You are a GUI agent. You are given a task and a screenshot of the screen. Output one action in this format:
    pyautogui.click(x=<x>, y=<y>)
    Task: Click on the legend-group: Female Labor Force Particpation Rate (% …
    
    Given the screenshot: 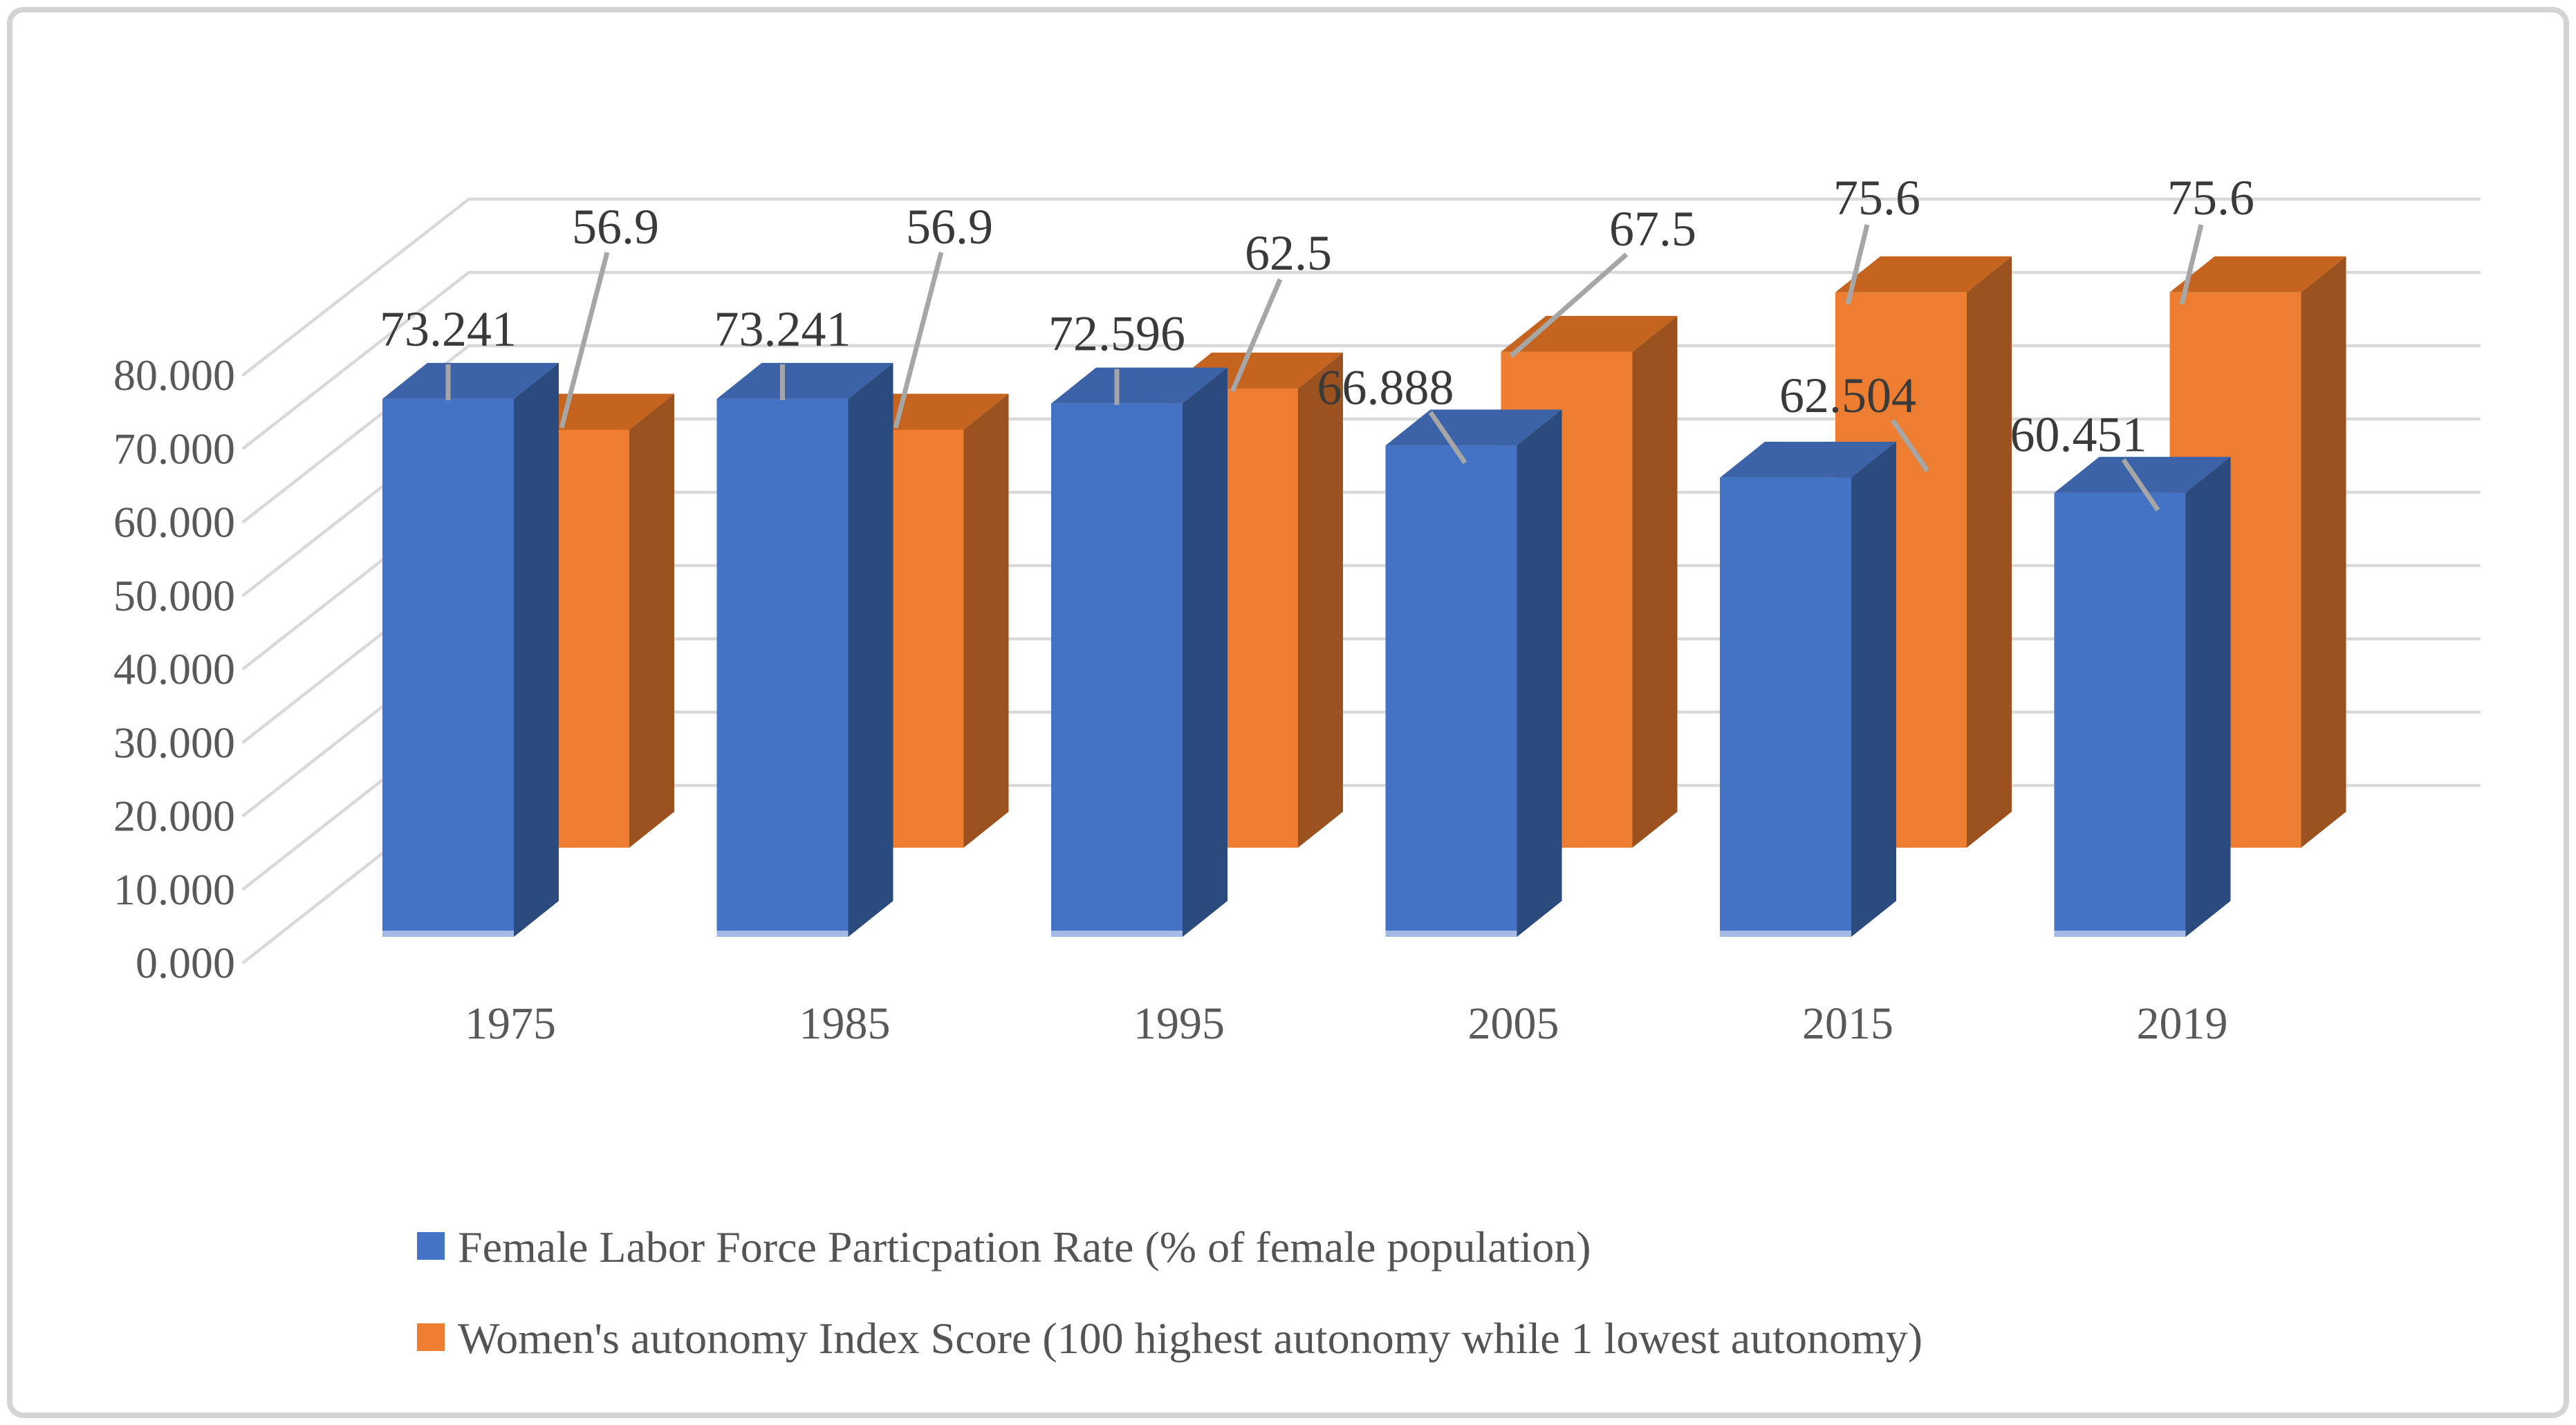 What is the action you would take?
    pyautogui.click(x=1169, y=1292)
    